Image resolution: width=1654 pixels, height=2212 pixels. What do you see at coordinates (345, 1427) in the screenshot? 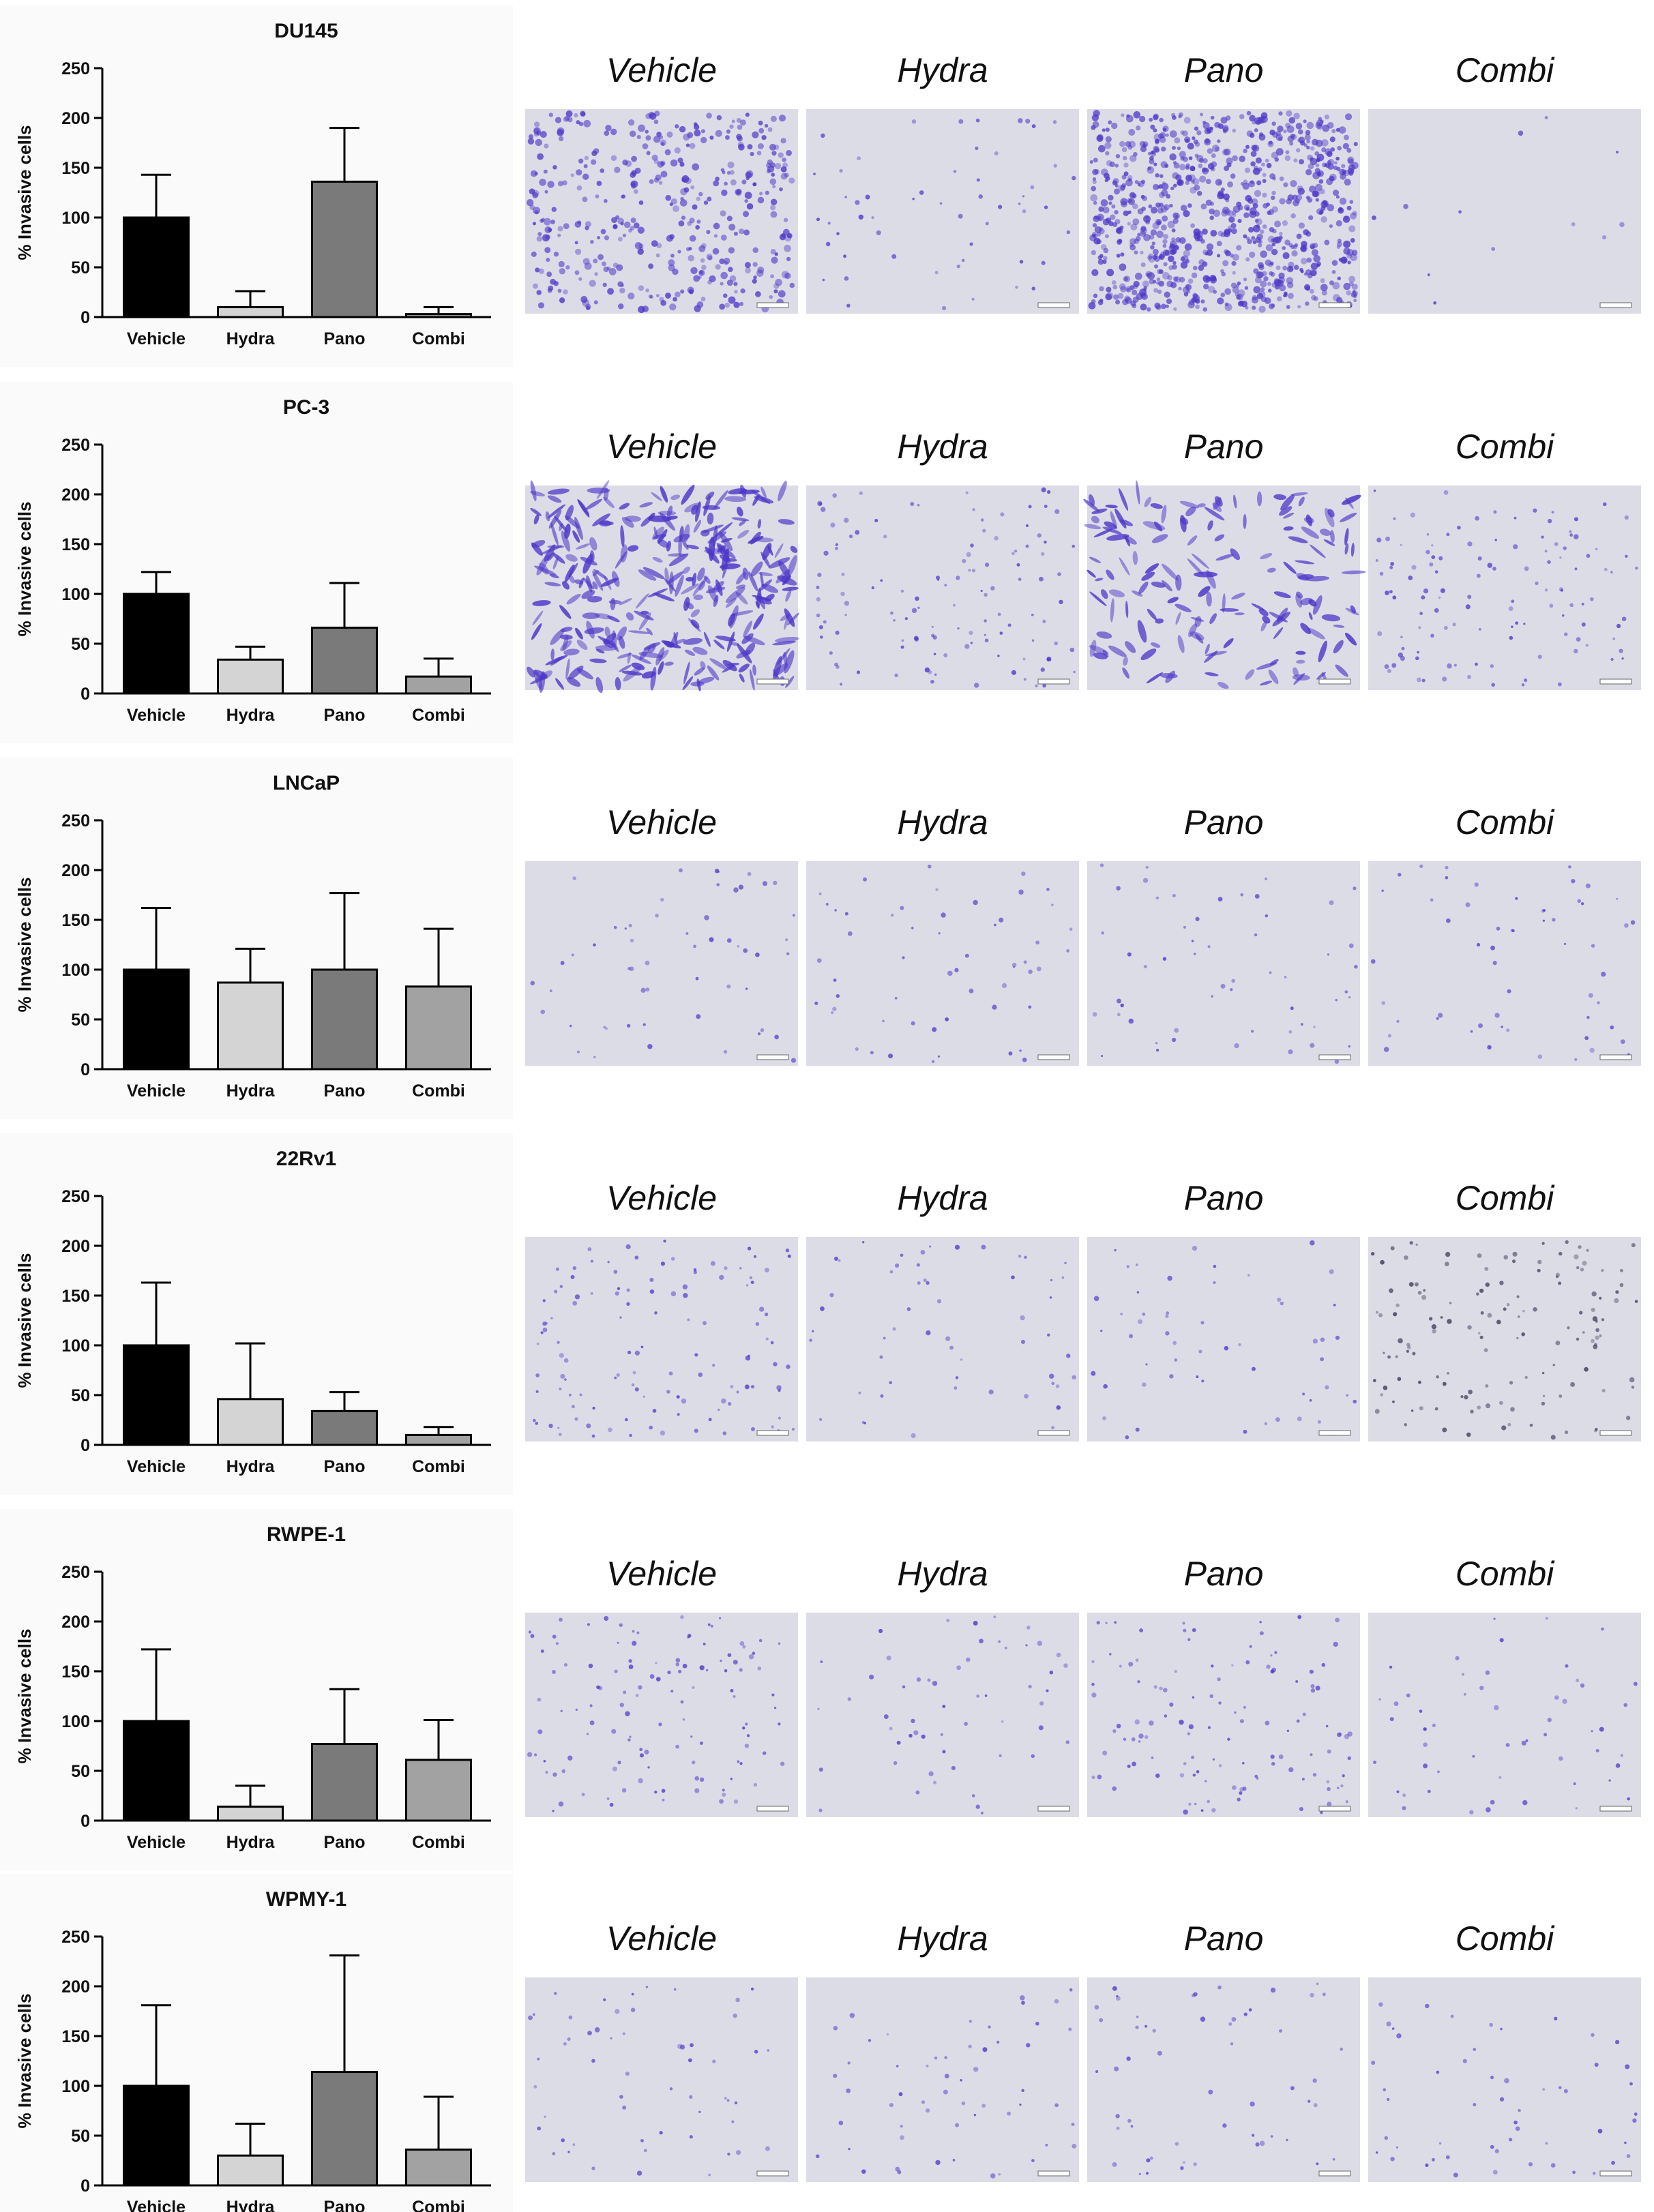
I see `bar-pano` at bounding box center [345, 1427].